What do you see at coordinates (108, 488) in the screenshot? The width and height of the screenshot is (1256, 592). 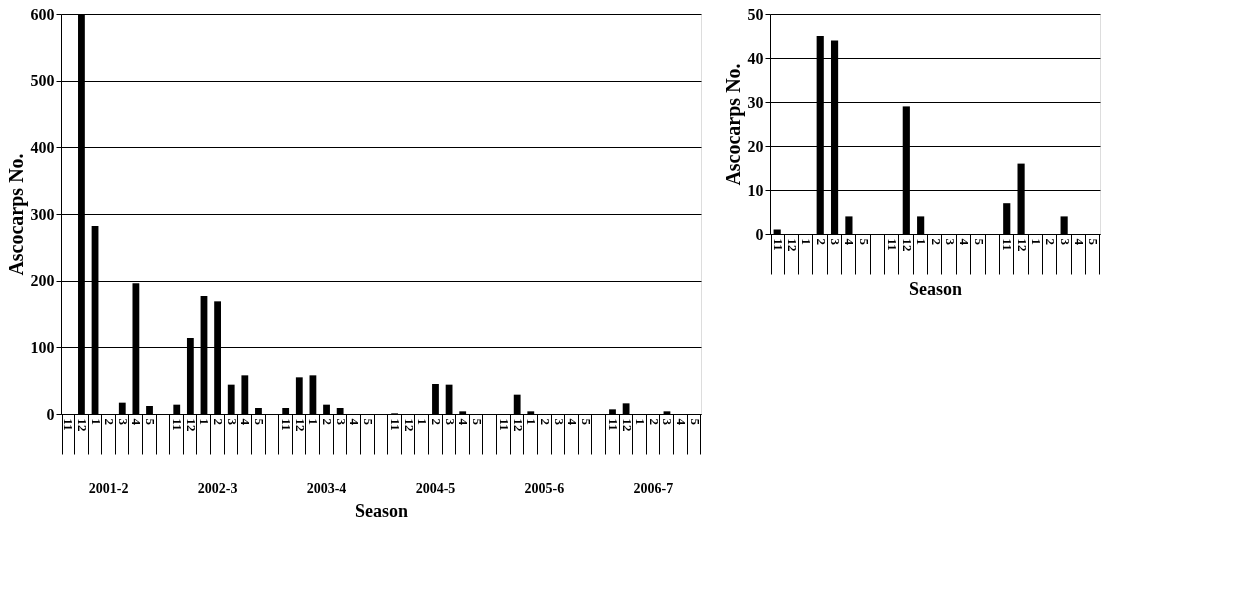 I see `text: 2001-2` at bounding box center [108, 488].